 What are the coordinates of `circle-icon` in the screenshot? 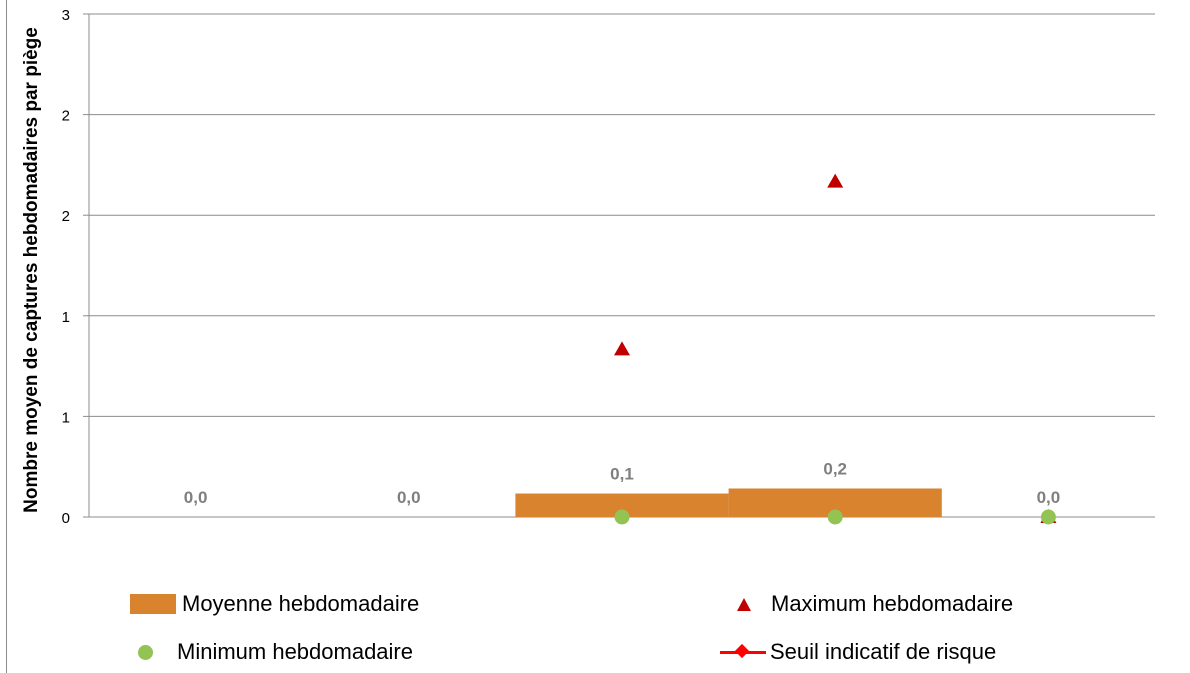 It's located at (145, 652).